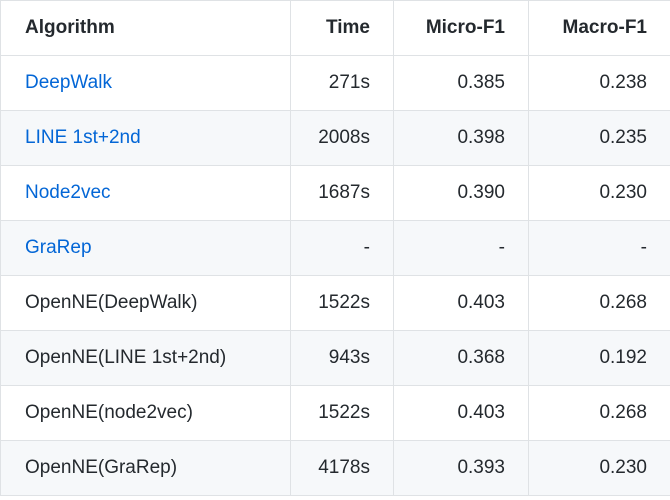 This screenshot has height=500, width=670. I want to click on table-row: Node2vec 1687s 0.390 0.230, so click(335, 193).